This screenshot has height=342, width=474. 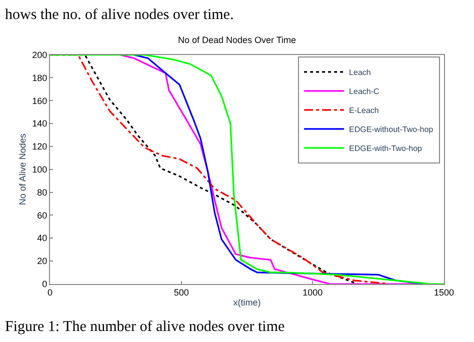 What do you see at coordinates (364, 111) in the screenshot?
I see `legend-label: E-Leach` at bounding box center [364, 111].